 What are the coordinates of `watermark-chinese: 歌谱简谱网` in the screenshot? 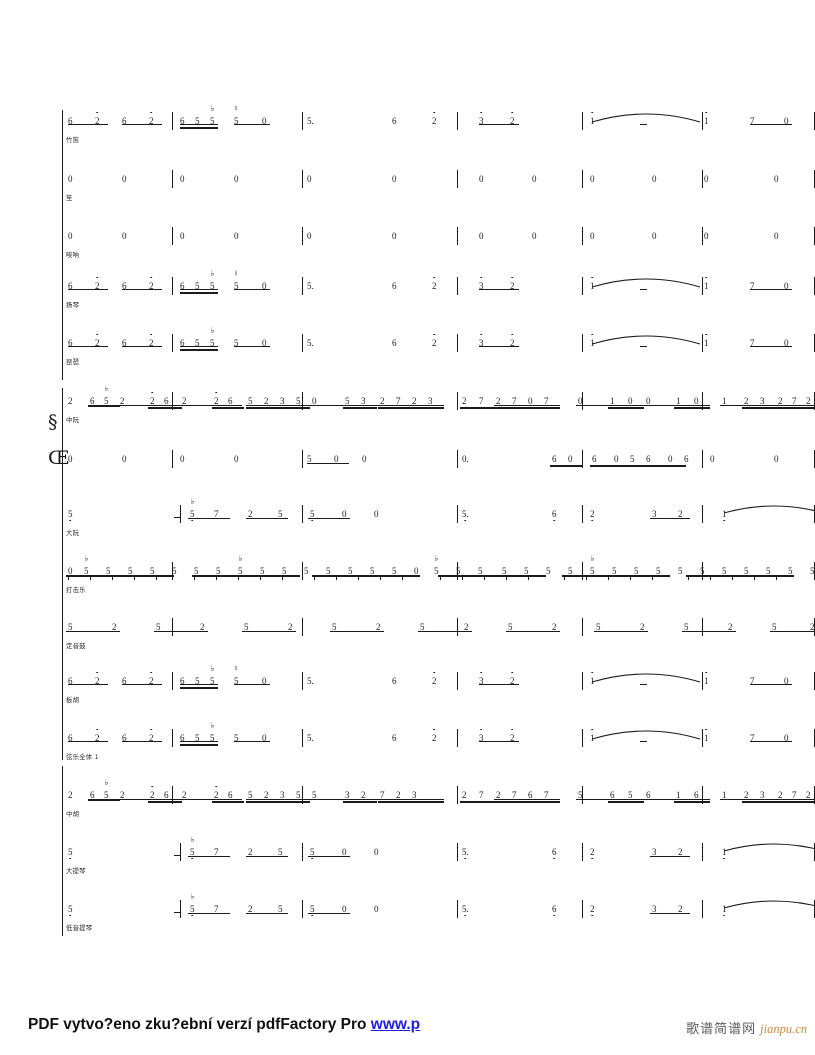 It's located at (721, 1029).